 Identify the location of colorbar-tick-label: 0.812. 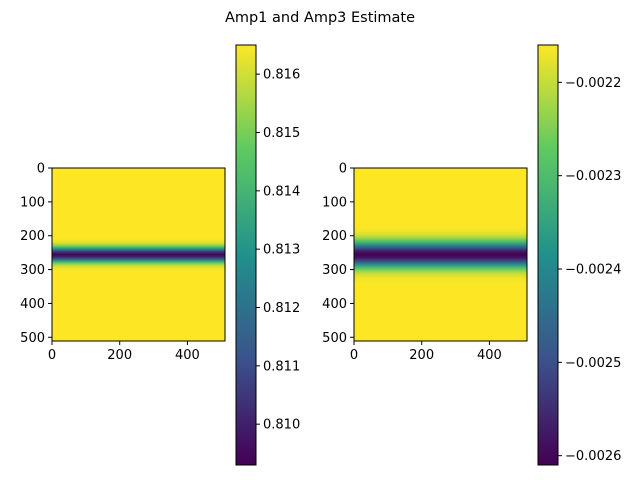
(281, 308).